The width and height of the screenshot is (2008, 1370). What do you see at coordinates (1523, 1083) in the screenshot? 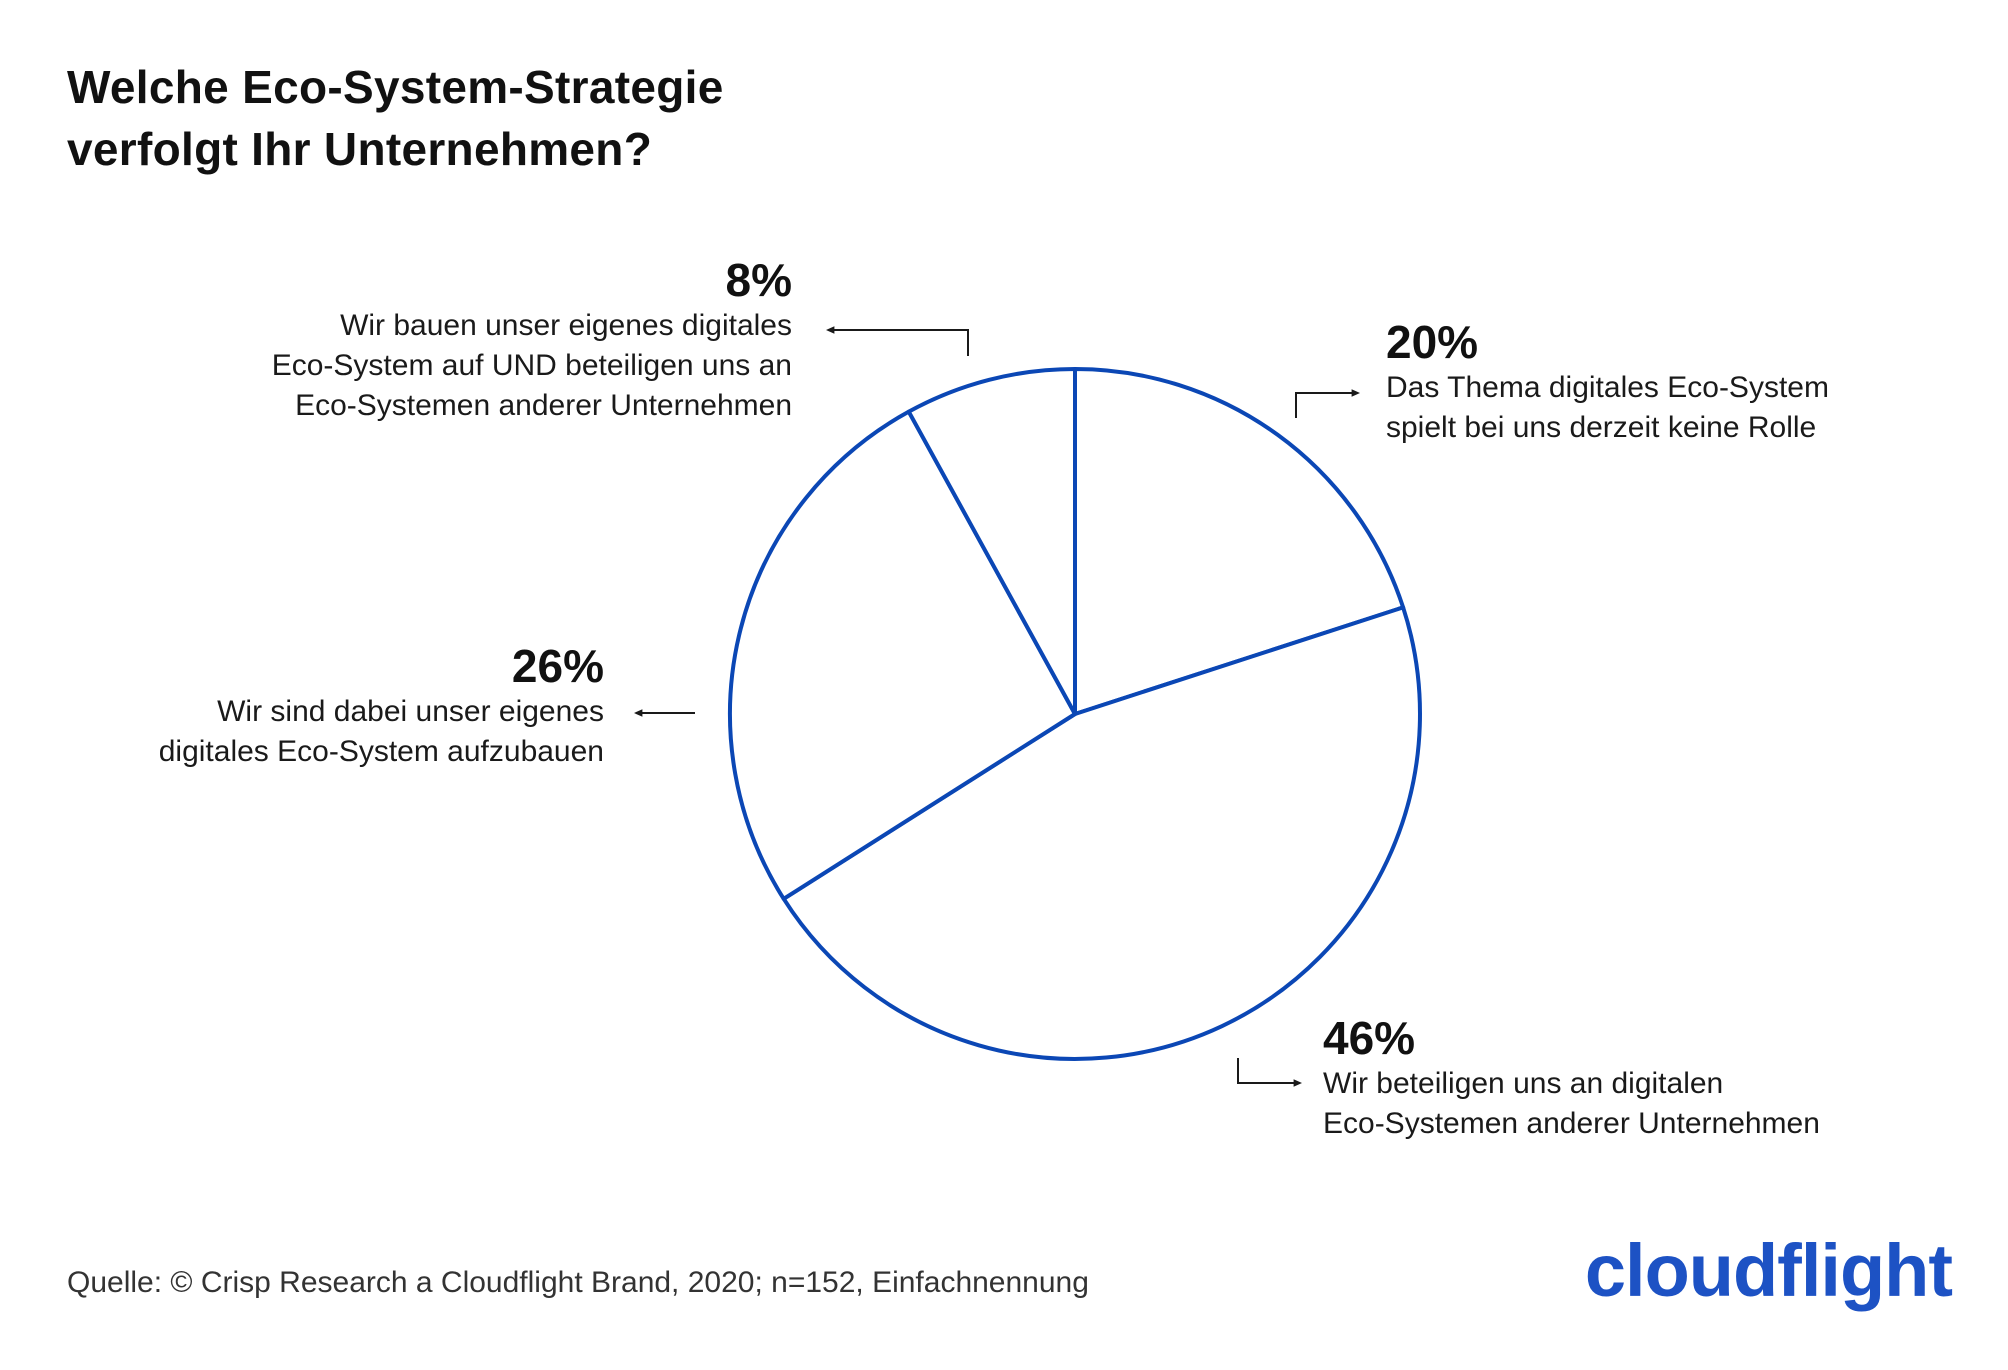
I see `slice-1-text-line-1: Wir beteiligen uns an digitalen` at bounding box center [1523, 1083].